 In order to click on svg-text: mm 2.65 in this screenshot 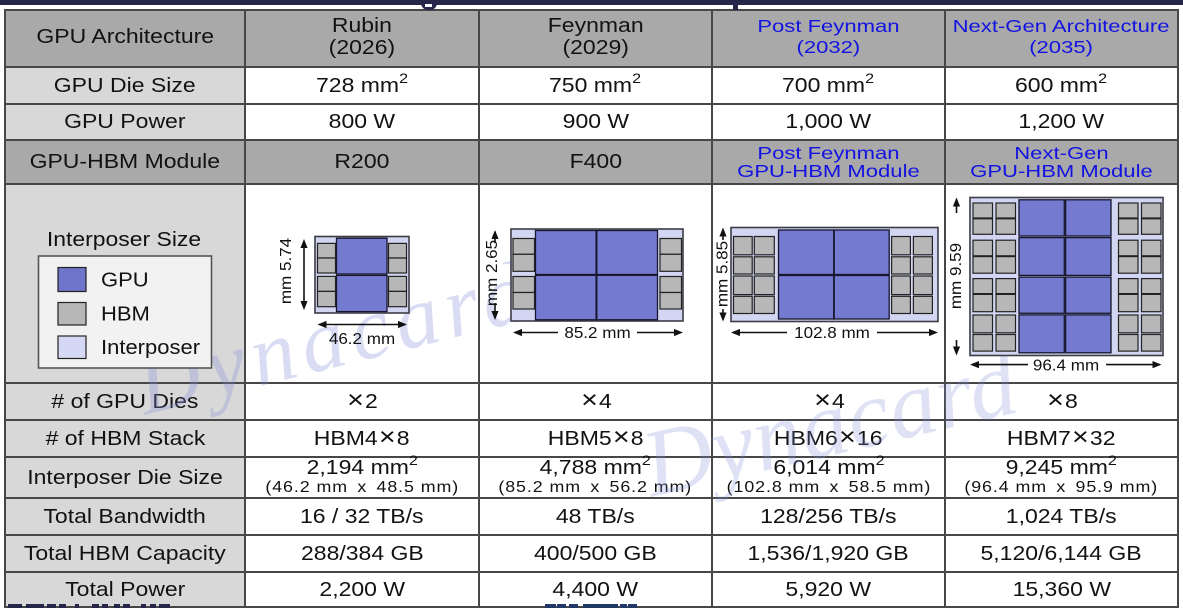, I will do `click(492, 273)`.